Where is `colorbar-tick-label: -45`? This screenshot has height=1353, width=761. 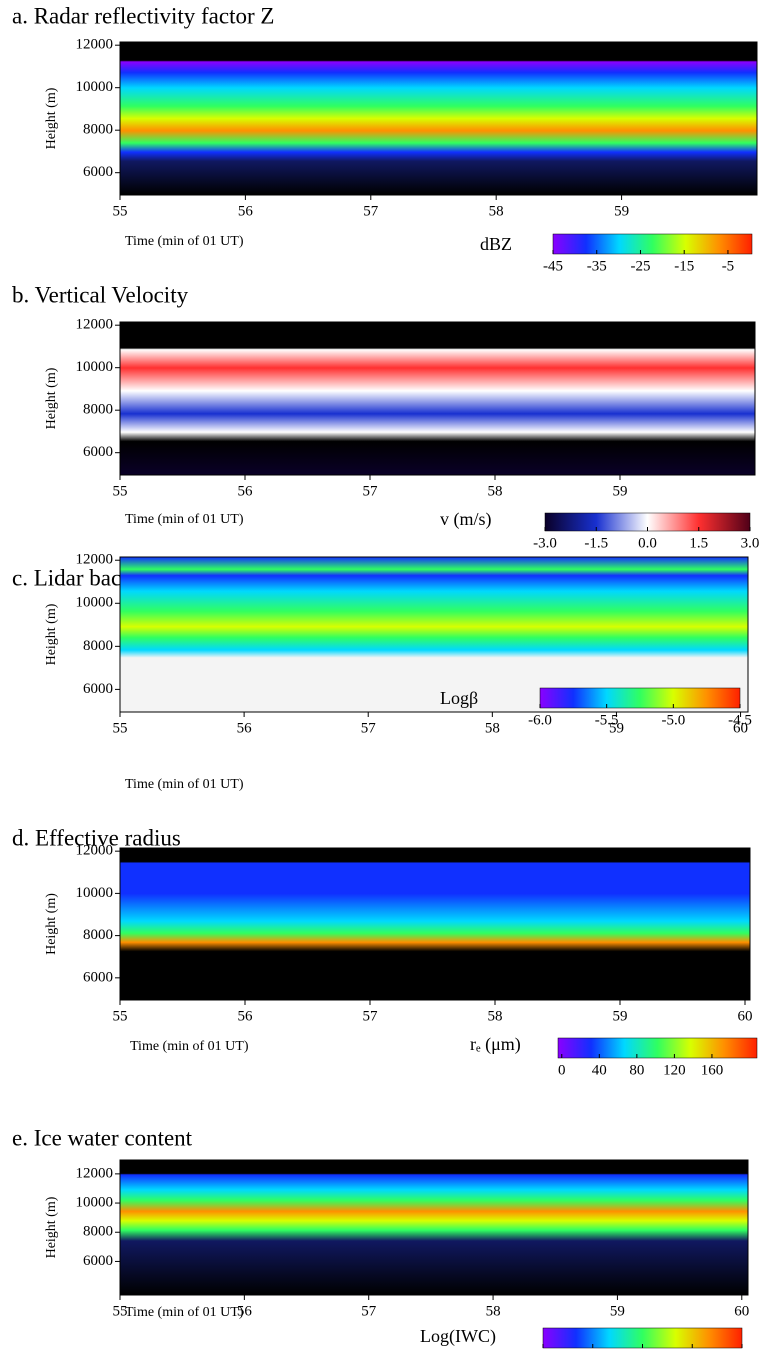
colorbar-tick-label: -45 is located at coordinates (553, 266).